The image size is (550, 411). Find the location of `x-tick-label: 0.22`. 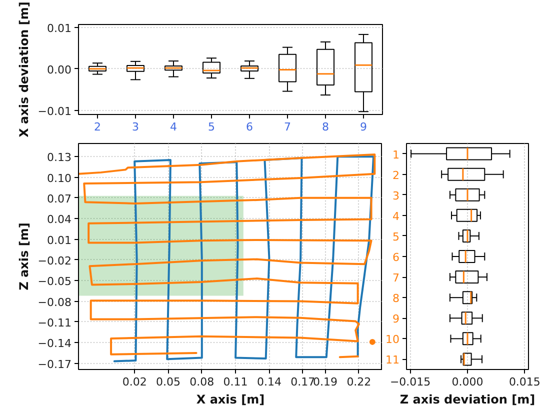

x-tick-label: 0.22 is located at coordinates (359, 382).